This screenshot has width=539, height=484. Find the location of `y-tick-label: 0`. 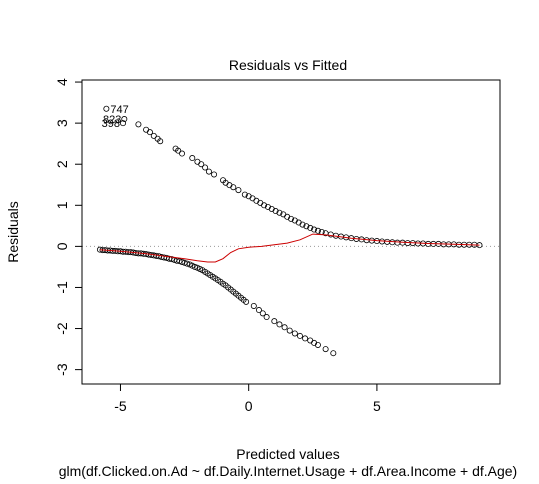

y-tick-label: 0 is located at coordinates (62, 246).